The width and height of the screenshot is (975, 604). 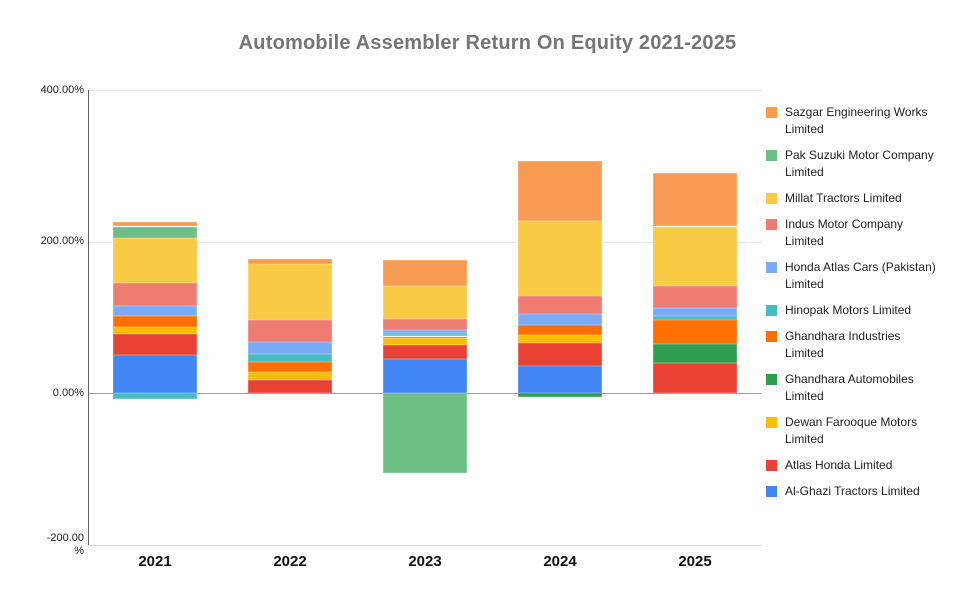 I want to click on legend-label: Hinopak Motors Limited, so click(x=848, y=310).